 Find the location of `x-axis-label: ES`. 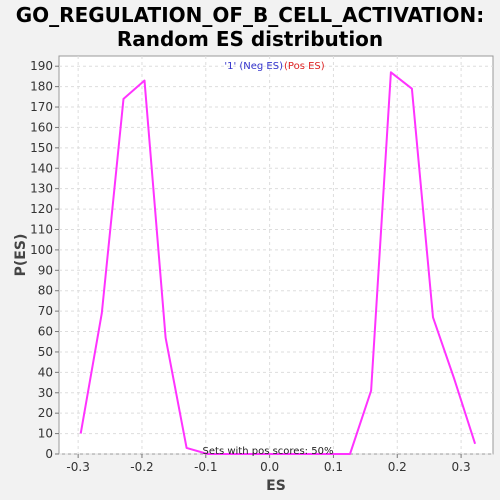

x-axis-label: ES is located at coordinates (276, 486).